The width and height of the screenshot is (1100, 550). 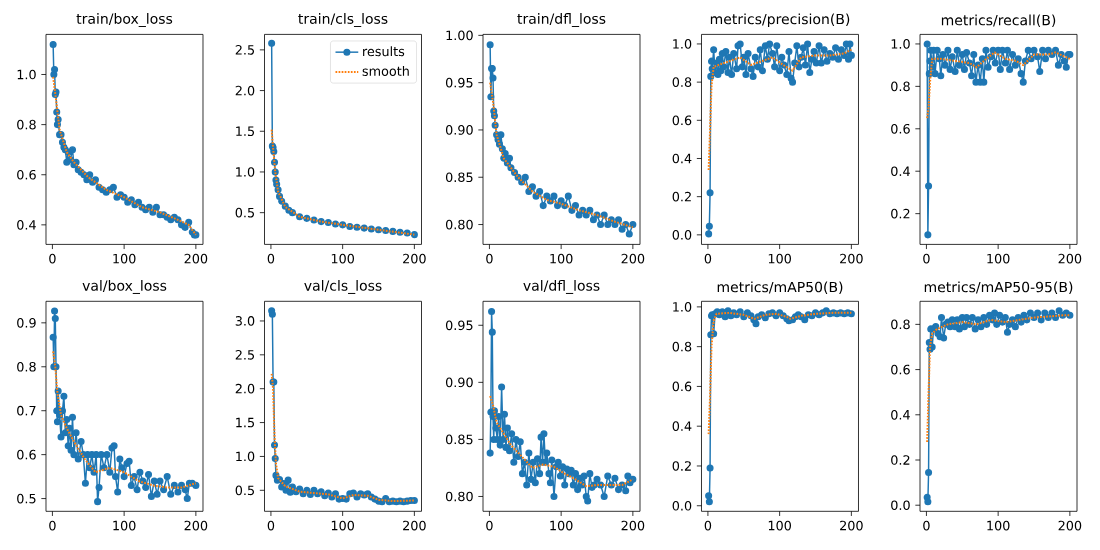 What do you see at coordinates (124, 287) in the screenshot?
I see `chart-title: val/box_loss` at bounding box center [124, 287].